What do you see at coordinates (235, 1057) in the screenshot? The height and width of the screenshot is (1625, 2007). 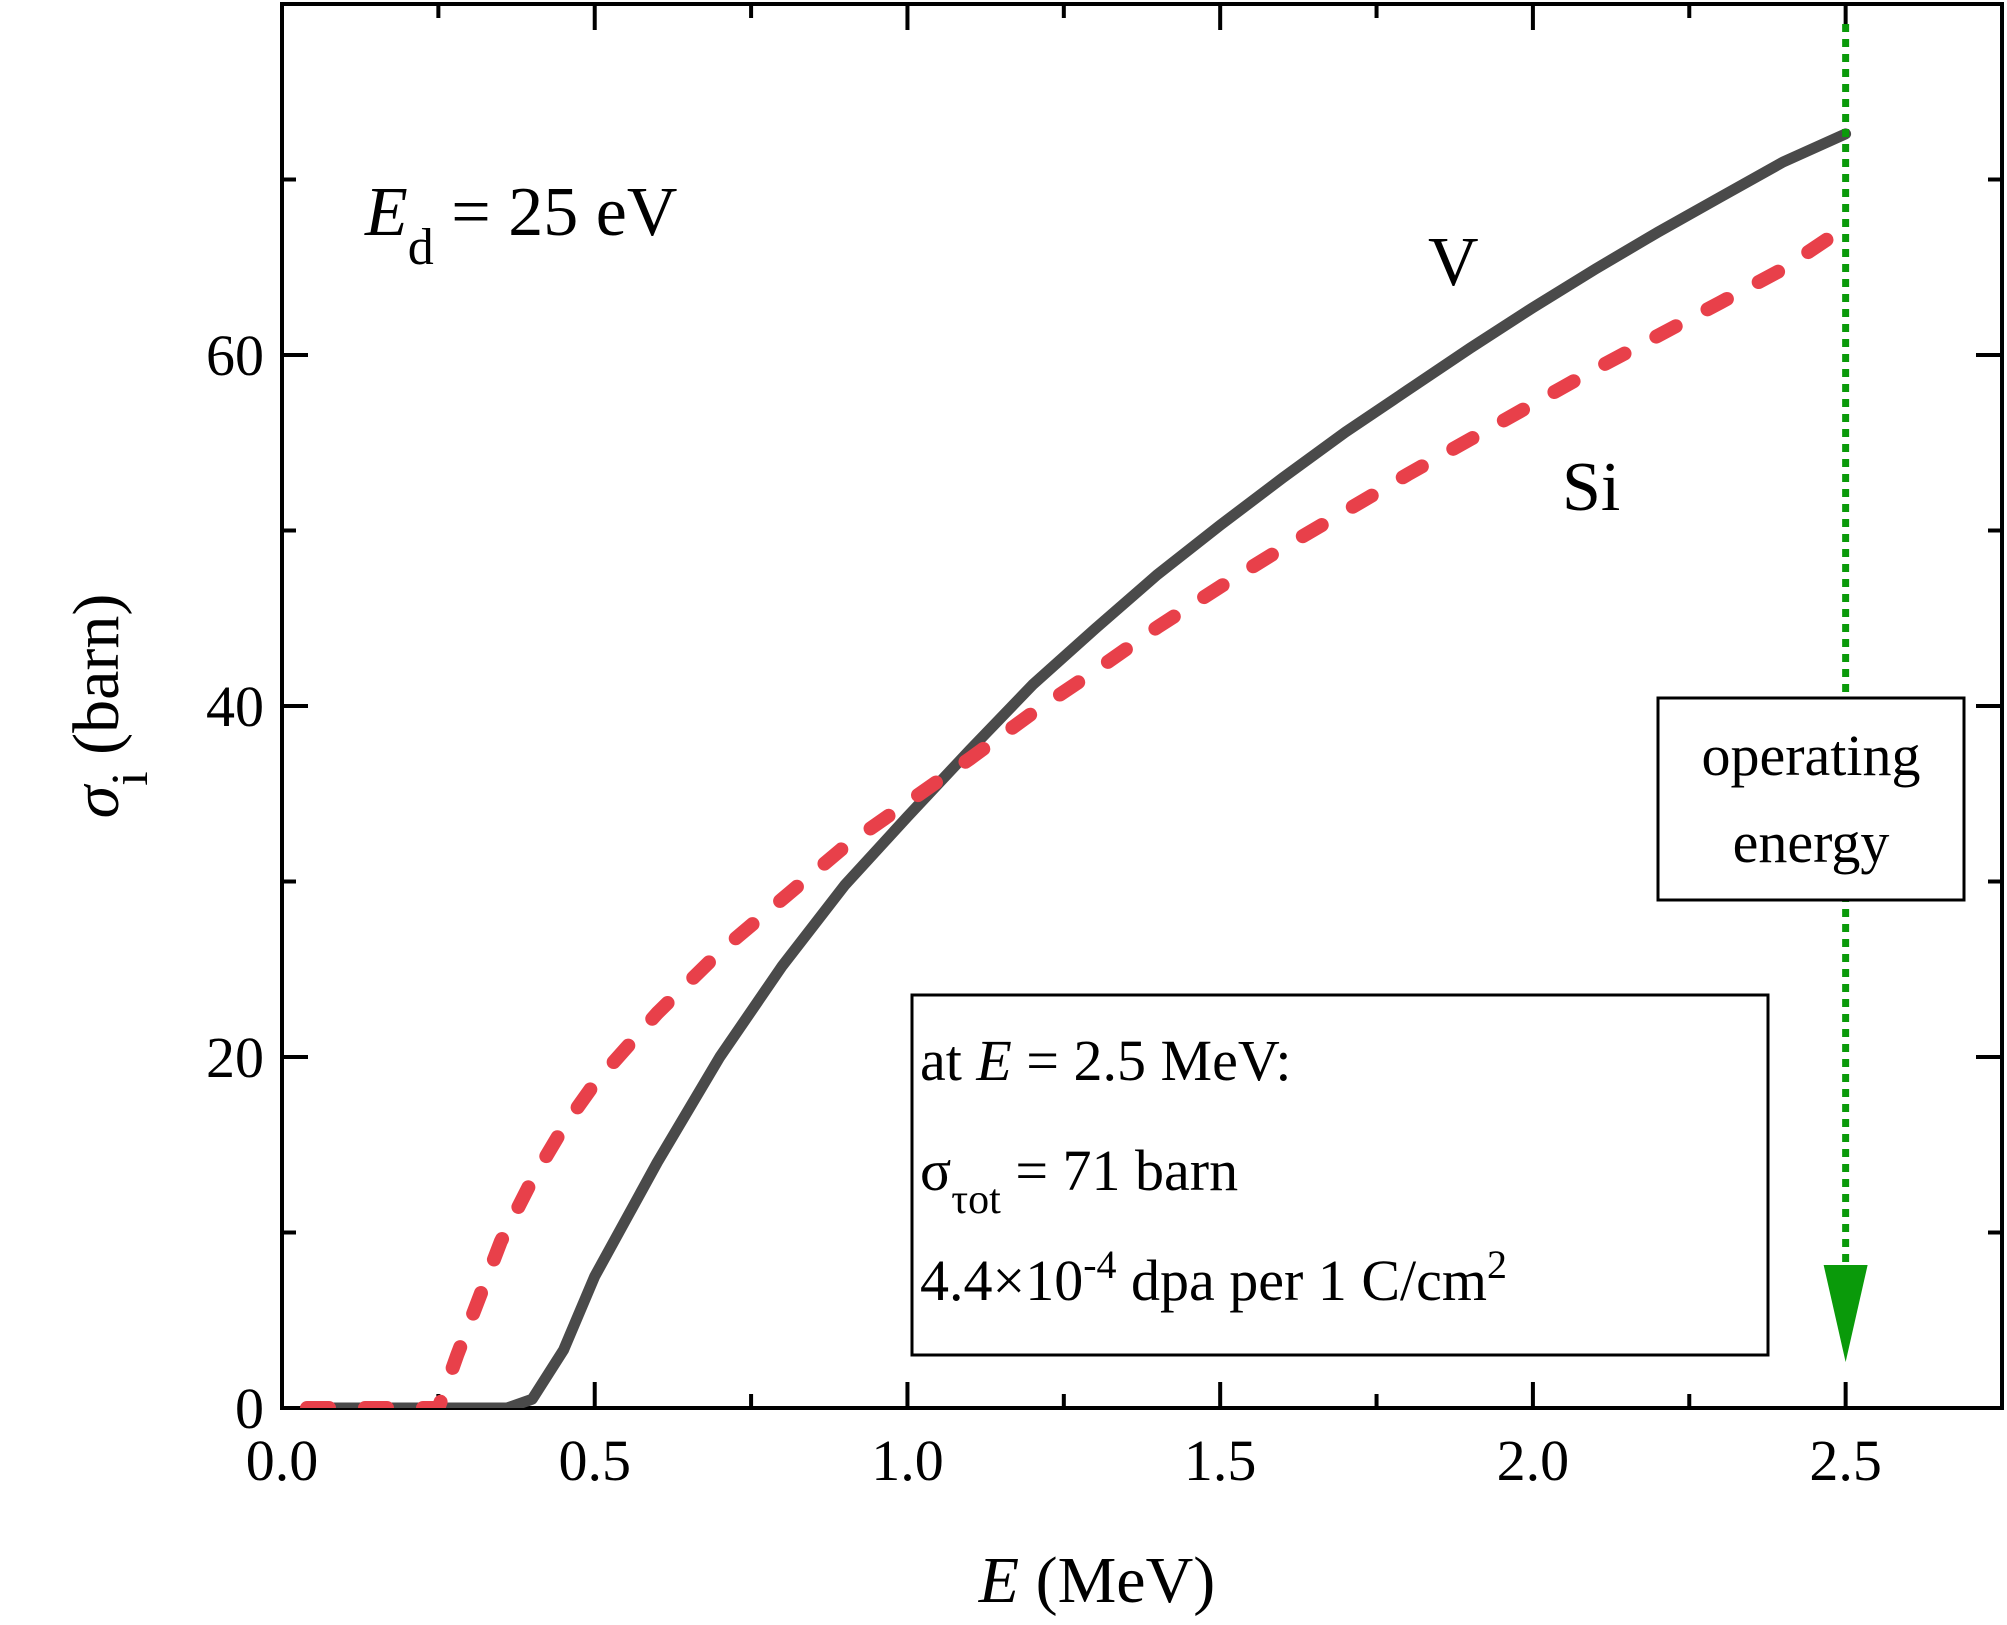 I see `y-tick-label: 20` at bounding box center [235, 1057].